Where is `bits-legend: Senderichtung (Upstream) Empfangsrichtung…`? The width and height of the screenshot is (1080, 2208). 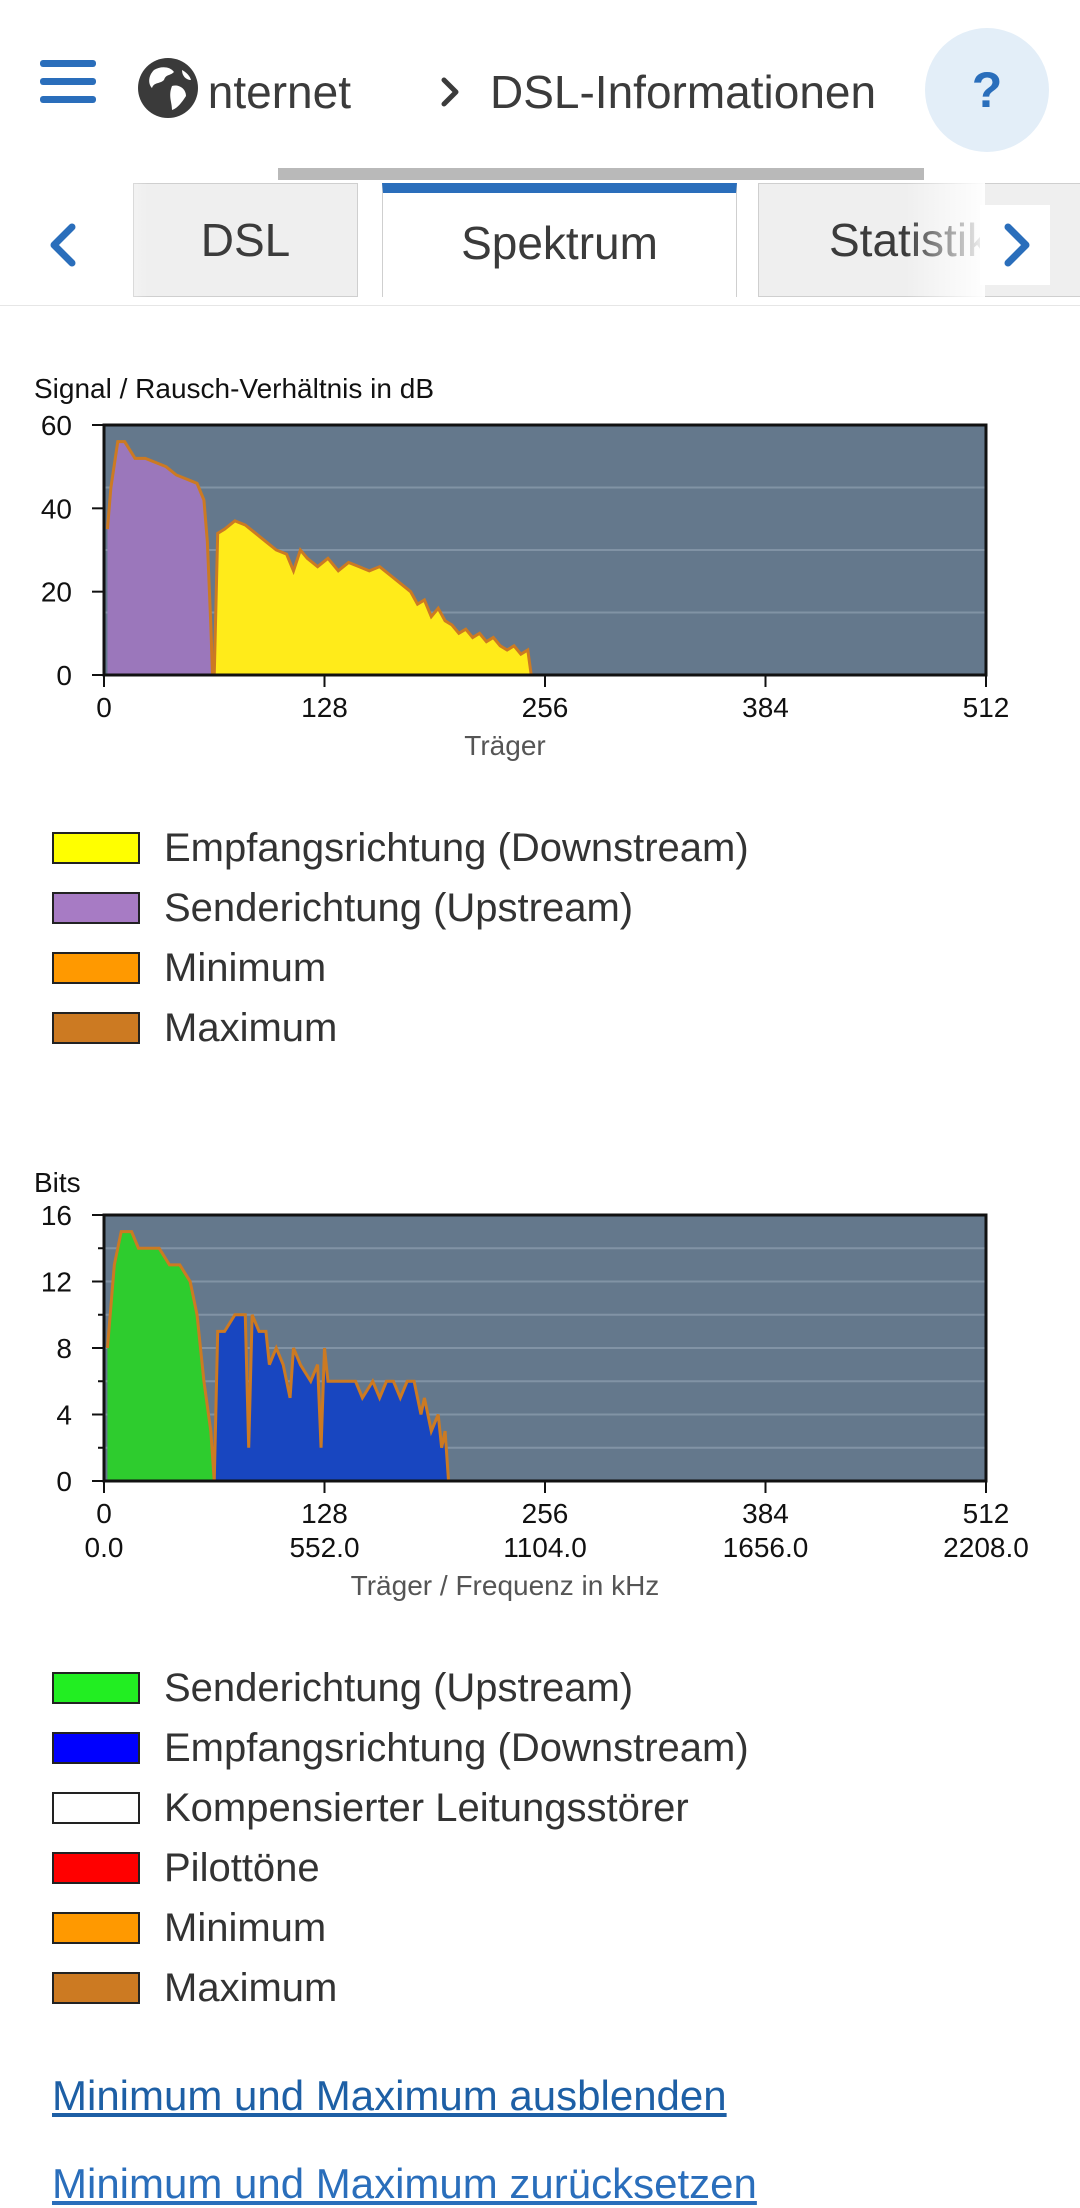
bits-legend: Senderichtung (Upstream) Empfangsrichtung… is located at coordinates (400, 1838).